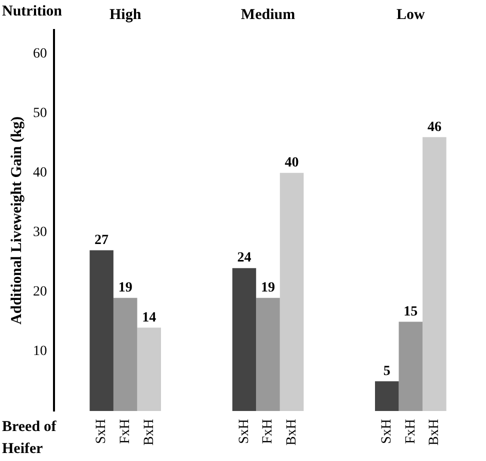 This screenshot has height=461, width=486. What do you see at coordinates (411, 312) in the screenshot?
I see `data-label: 15` at bounding box center [411, 312].